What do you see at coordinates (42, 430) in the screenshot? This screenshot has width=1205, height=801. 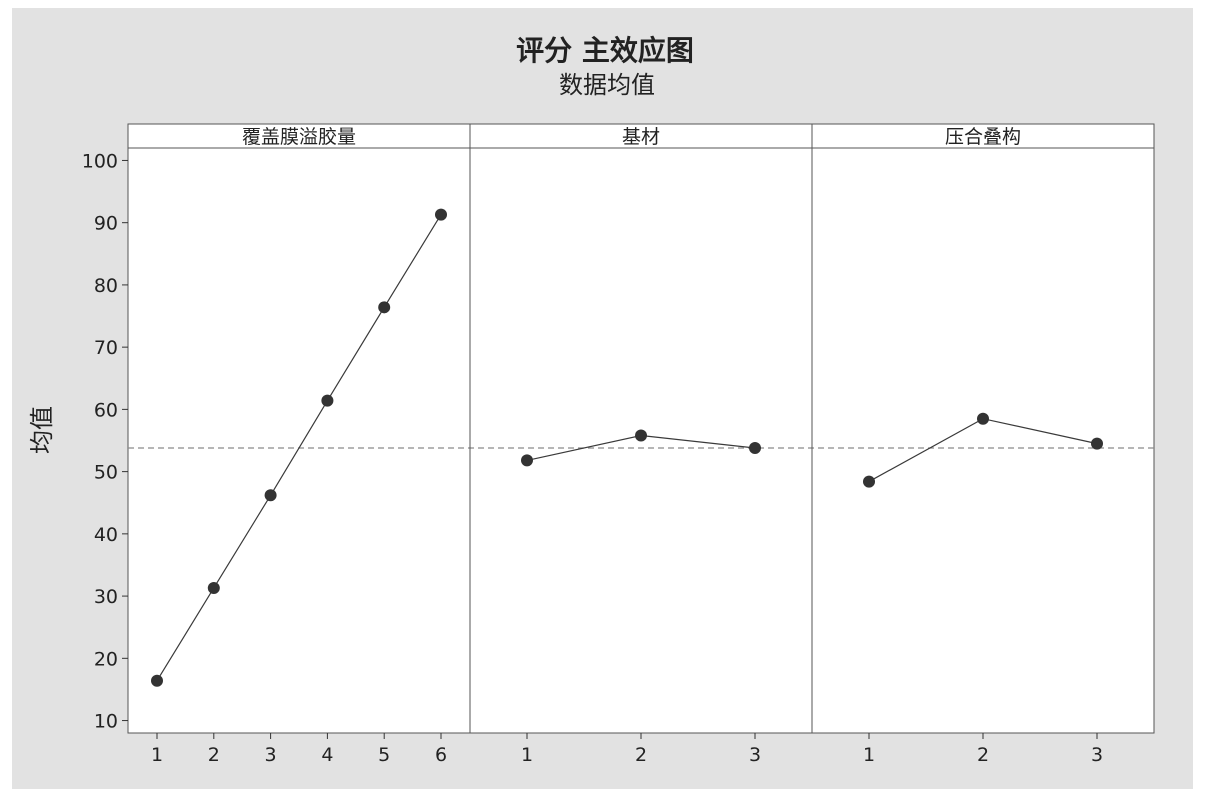 I see `y-axis-label: 均值` at bounding box center [42, 430].